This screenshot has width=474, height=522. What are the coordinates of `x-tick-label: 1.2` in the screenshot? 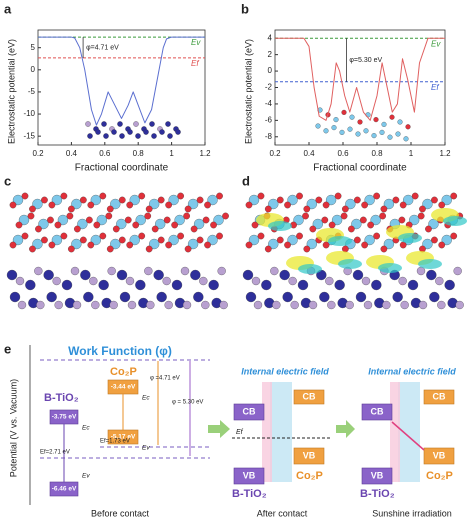 It's located at (205, 153).